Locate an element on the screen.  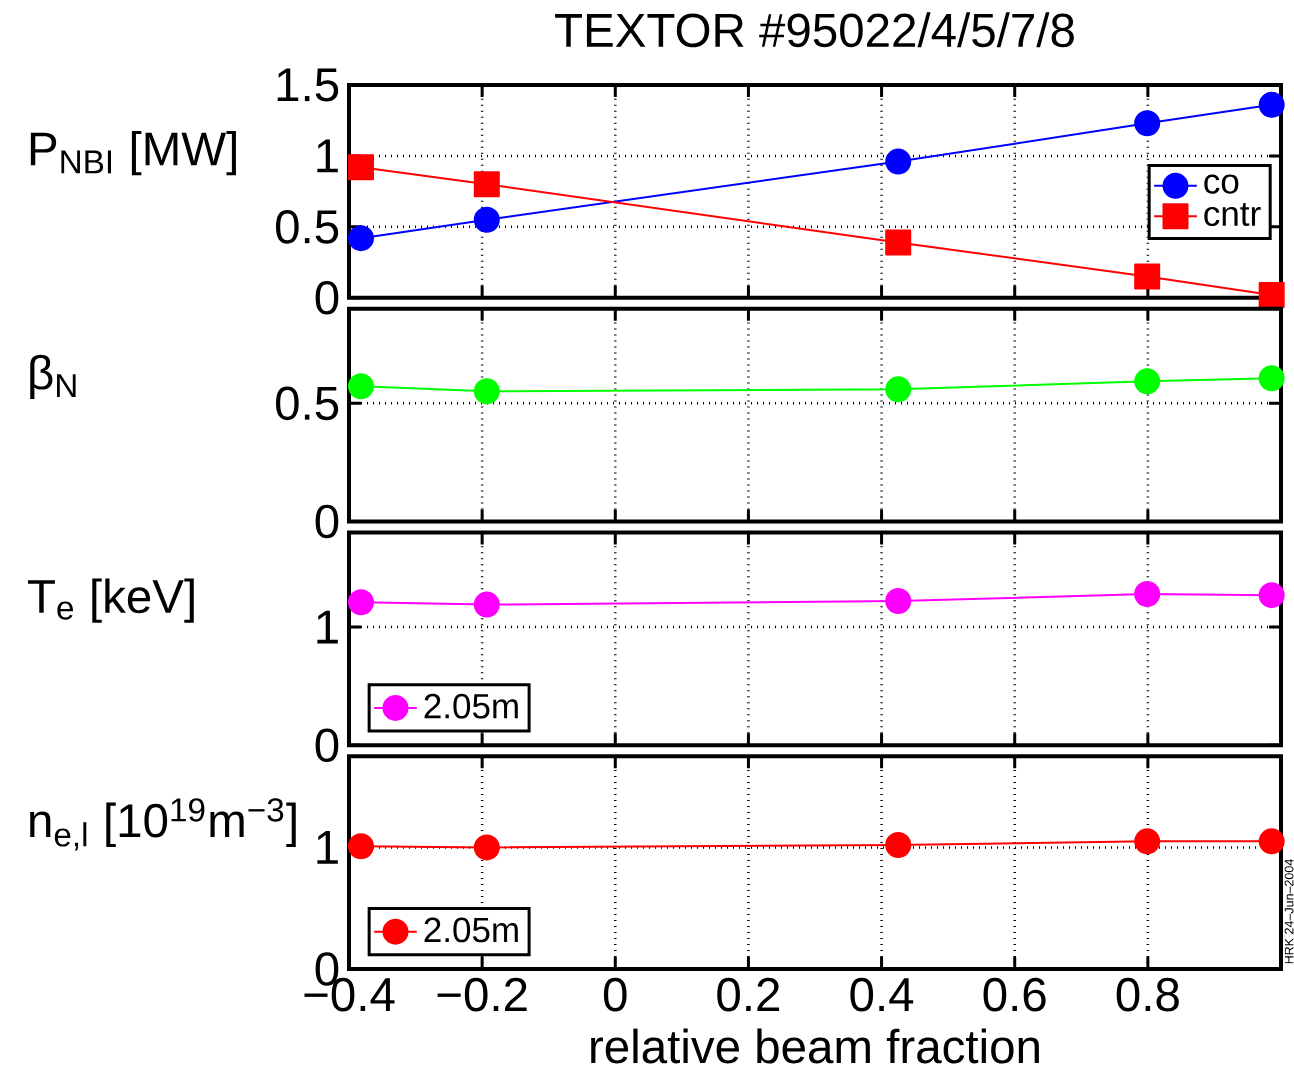
y-tick-label: 1.5 is located at coordinates (308, 85).